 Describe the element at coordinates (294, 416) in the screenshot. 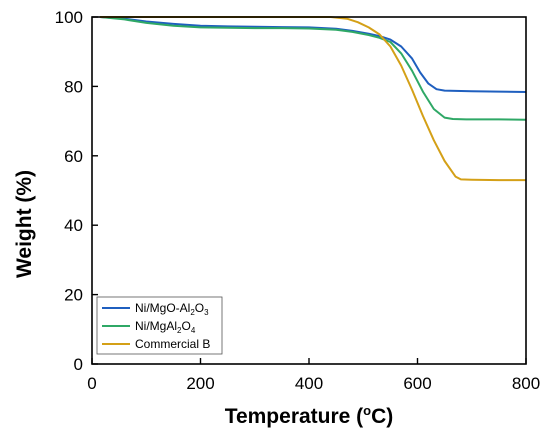

I see `x-axis-title-main: Temperature (` at that location.